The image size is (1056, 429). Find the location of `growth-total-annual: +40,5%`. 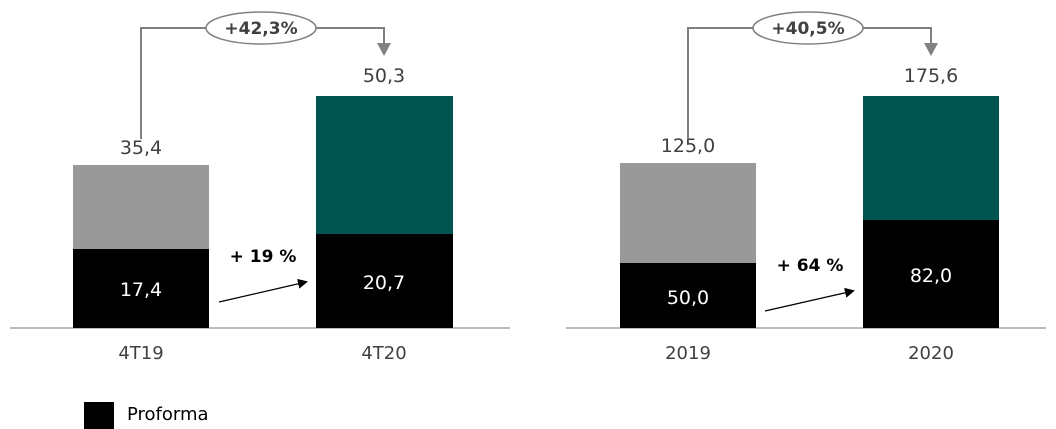

growth-total-annual: +40,5% is located at coordinates (807, 29).